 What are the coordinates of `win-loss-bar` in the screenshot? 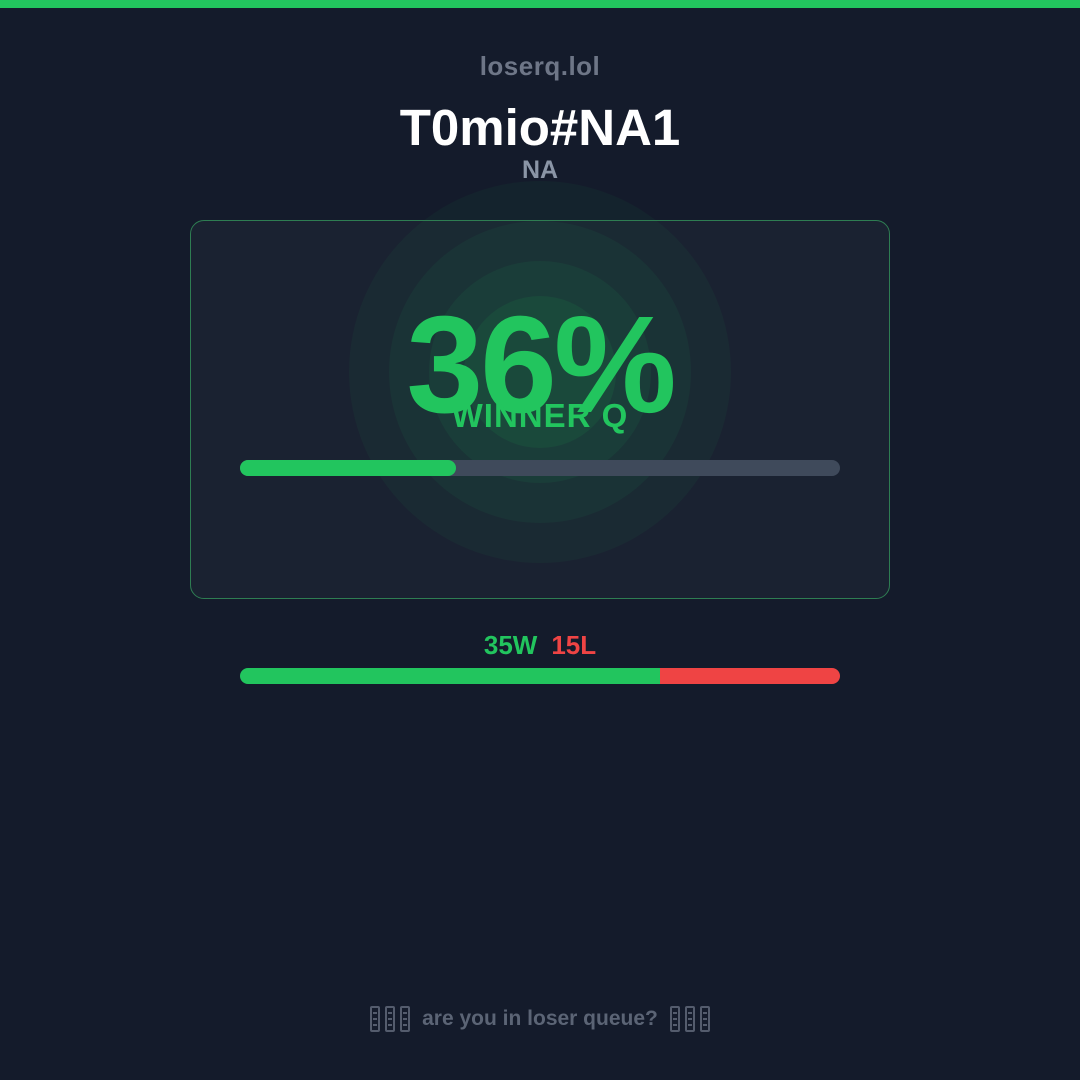 It's located at (540, 676).